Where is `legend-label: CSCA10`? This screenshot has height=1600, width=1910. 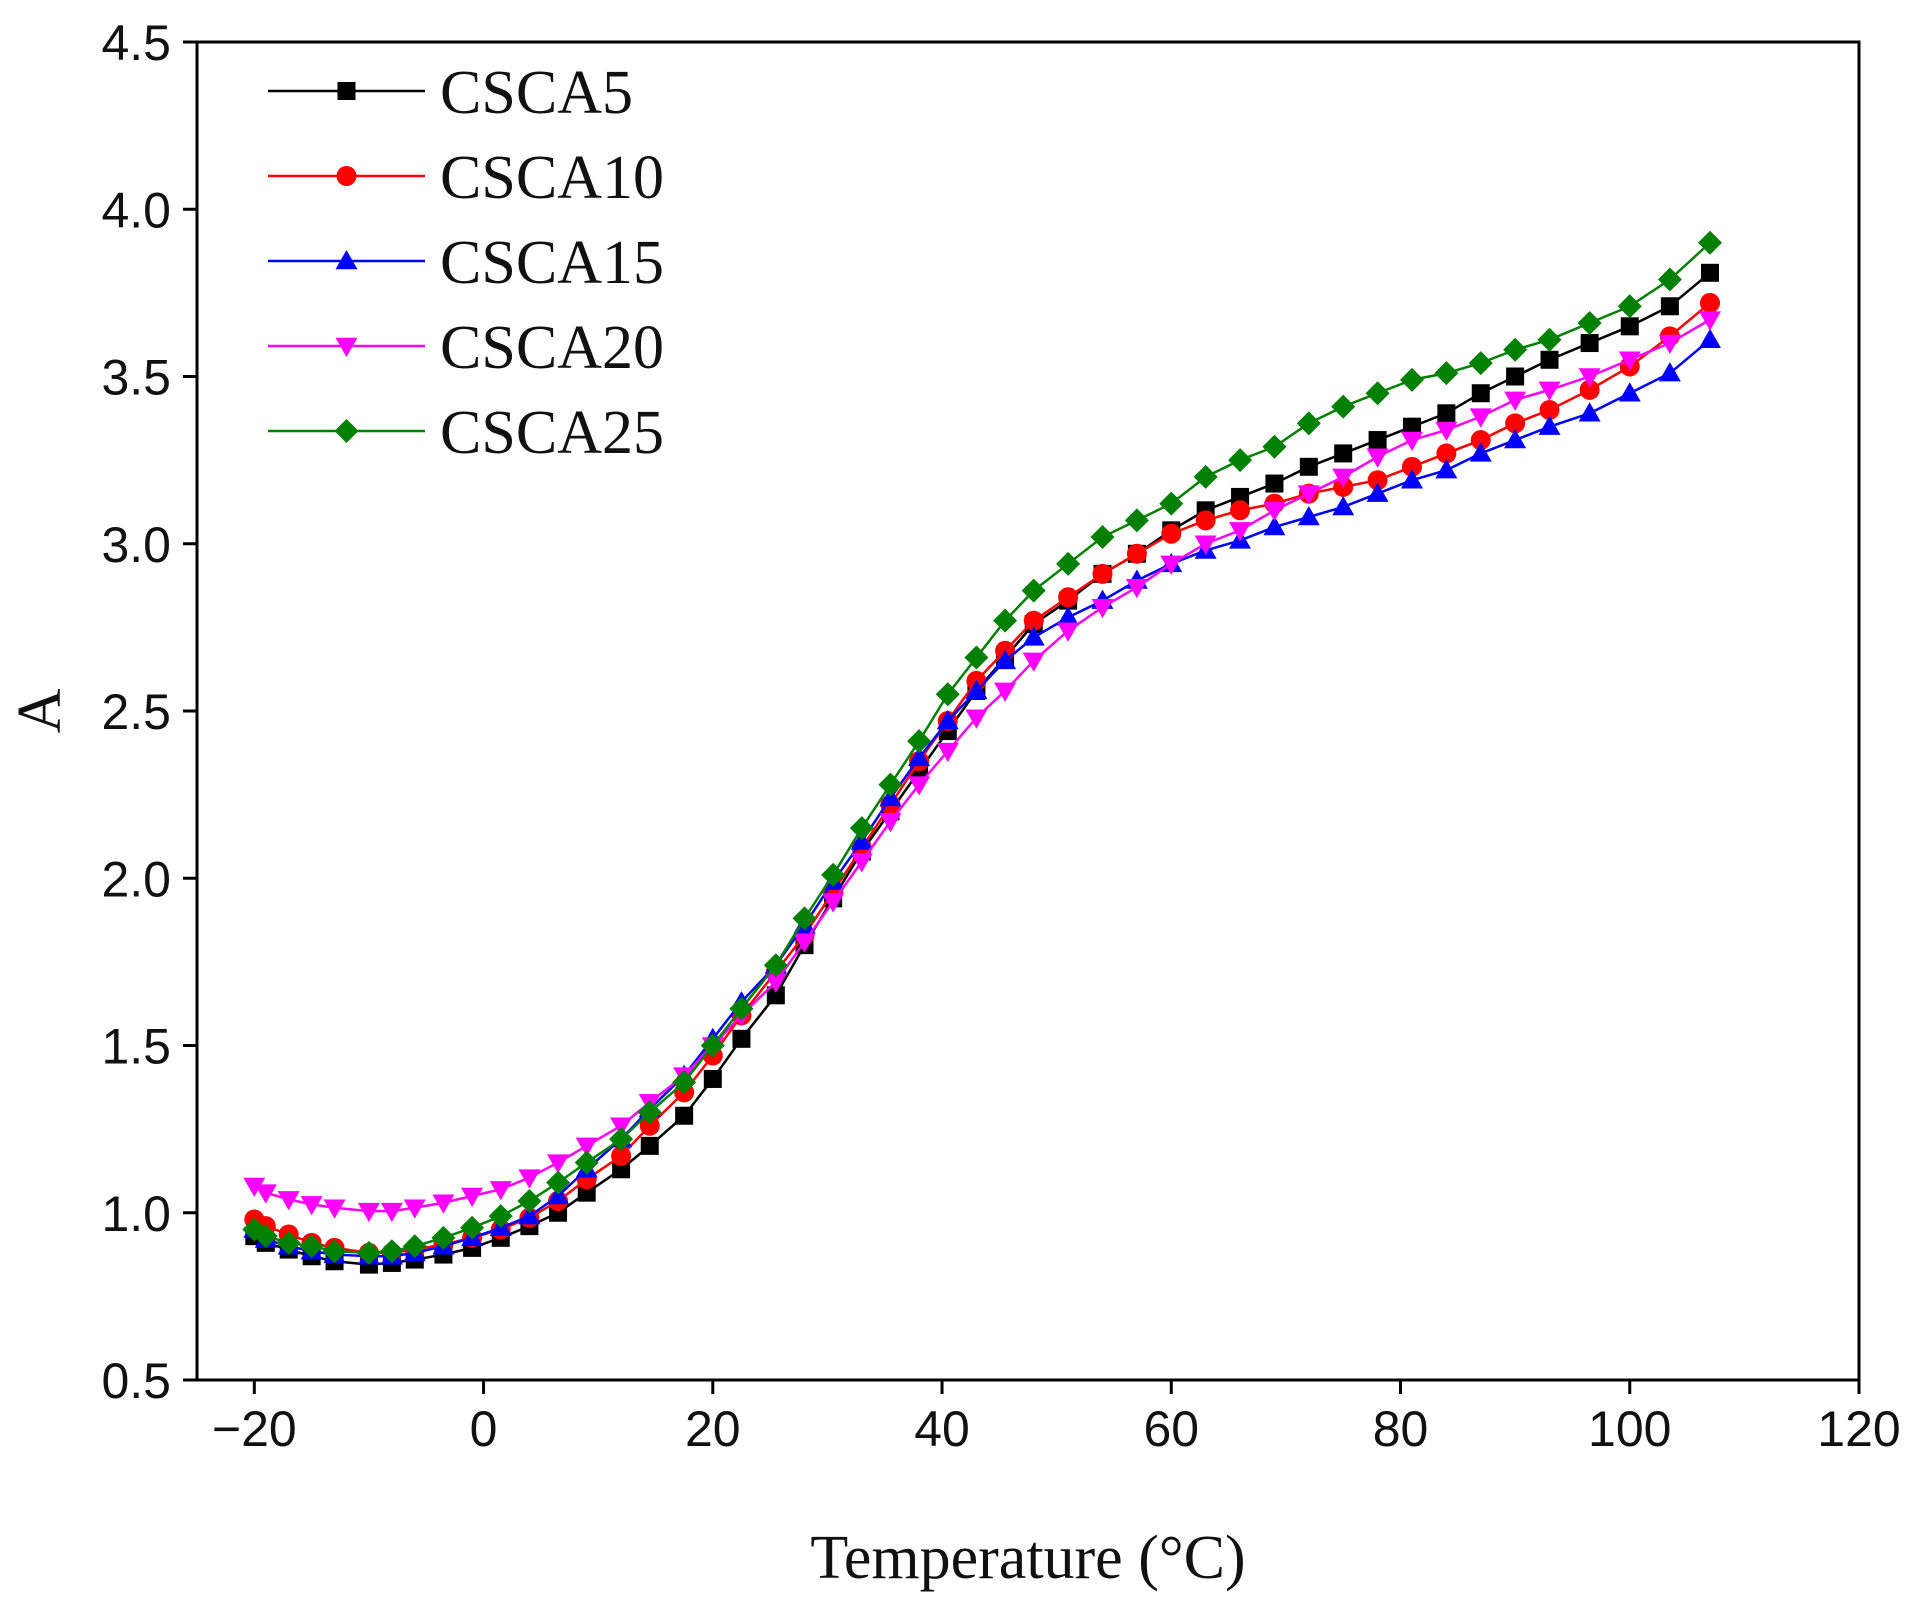
legend-label: CSCA10 is located at coordinates (552, 178).